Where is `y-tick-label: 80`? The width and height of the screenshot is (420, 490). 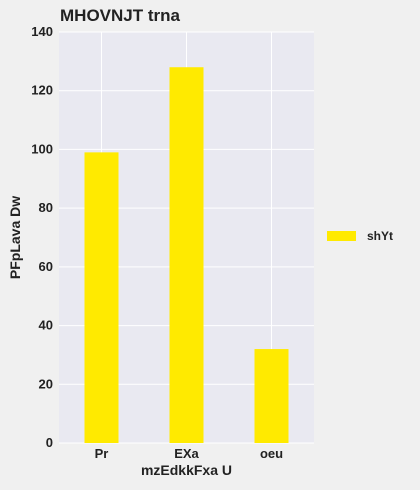 y-tick-label: 80 is located at coordinates (46, 207).